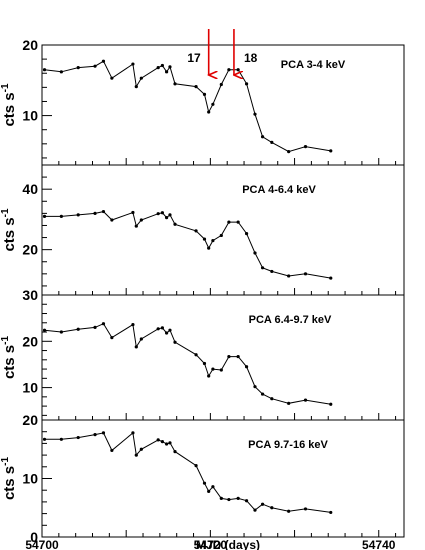 The height and width of the screenshot is (550, 425). I want to click on y-tick-label: 0, so click(34, 537).